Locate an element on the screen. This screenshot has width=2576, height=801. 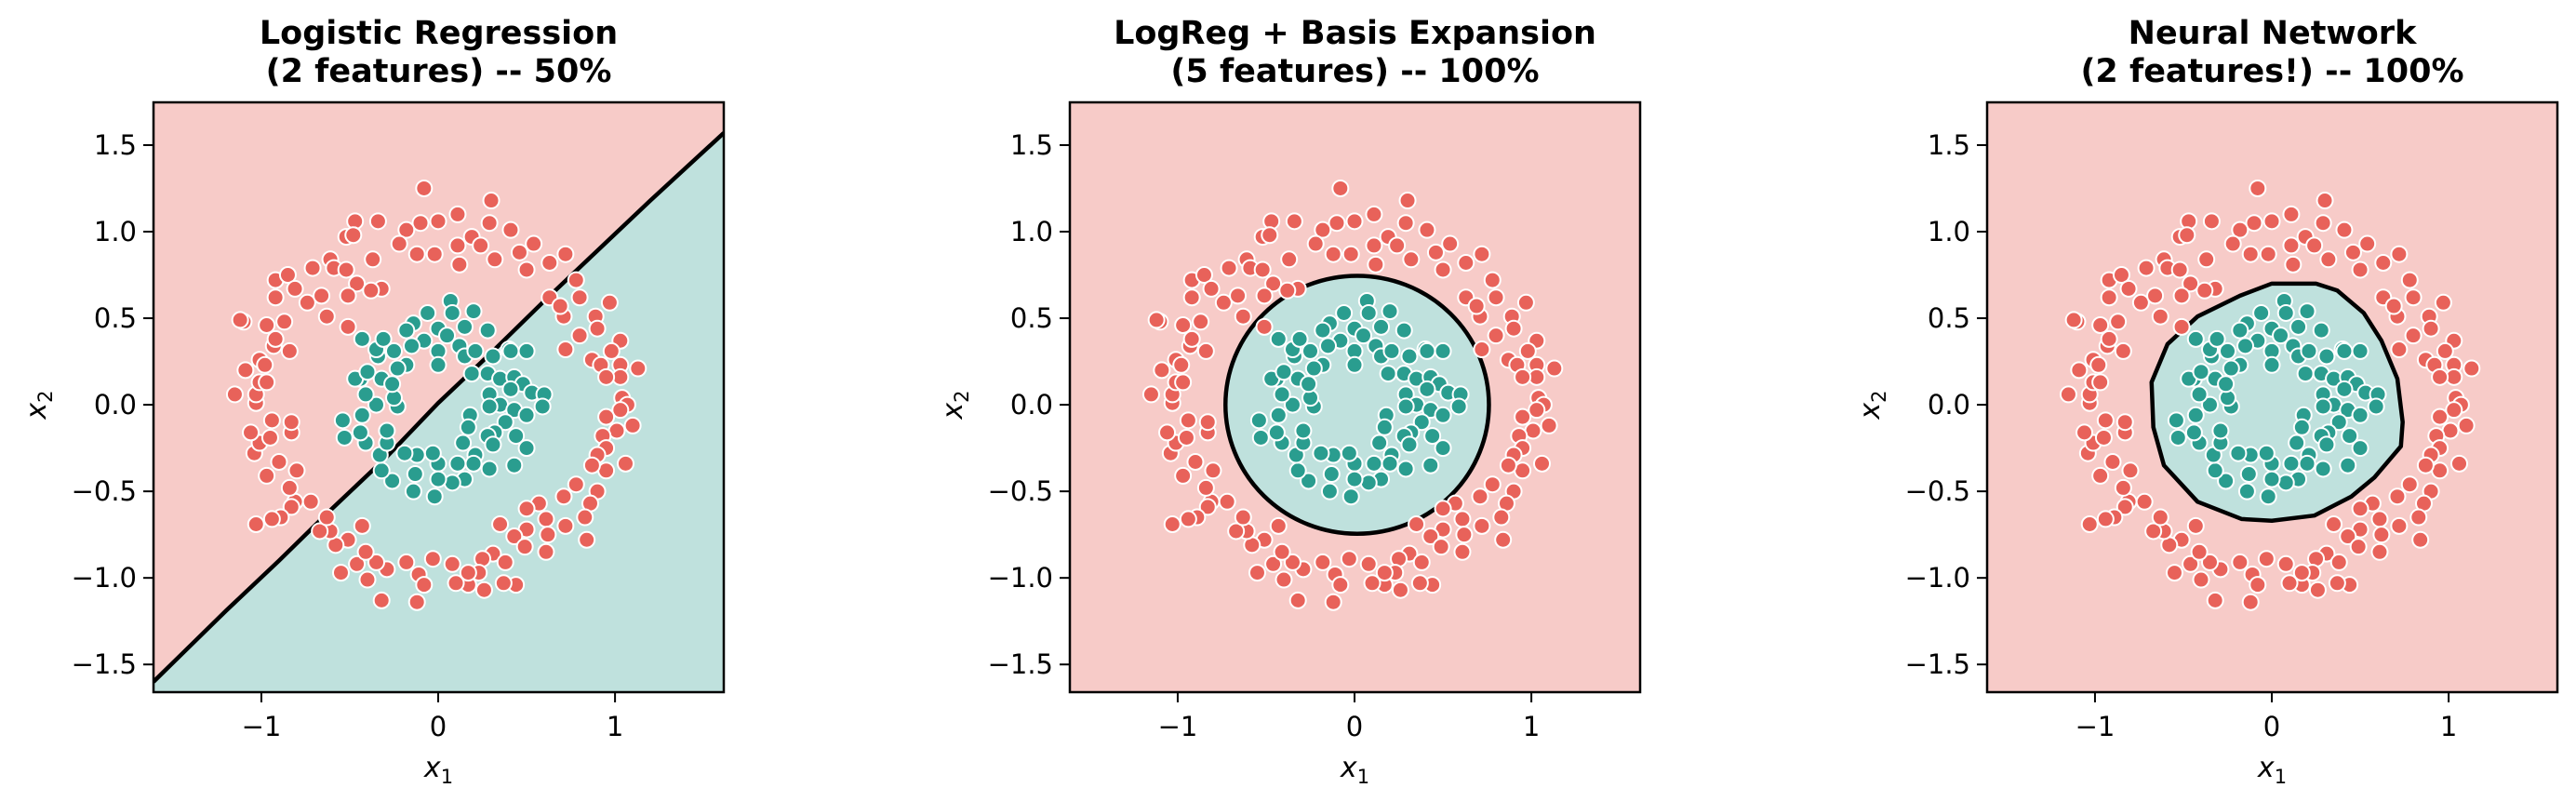
x-axis-label-subscript: 1 is located at coordinates (1363, 777).